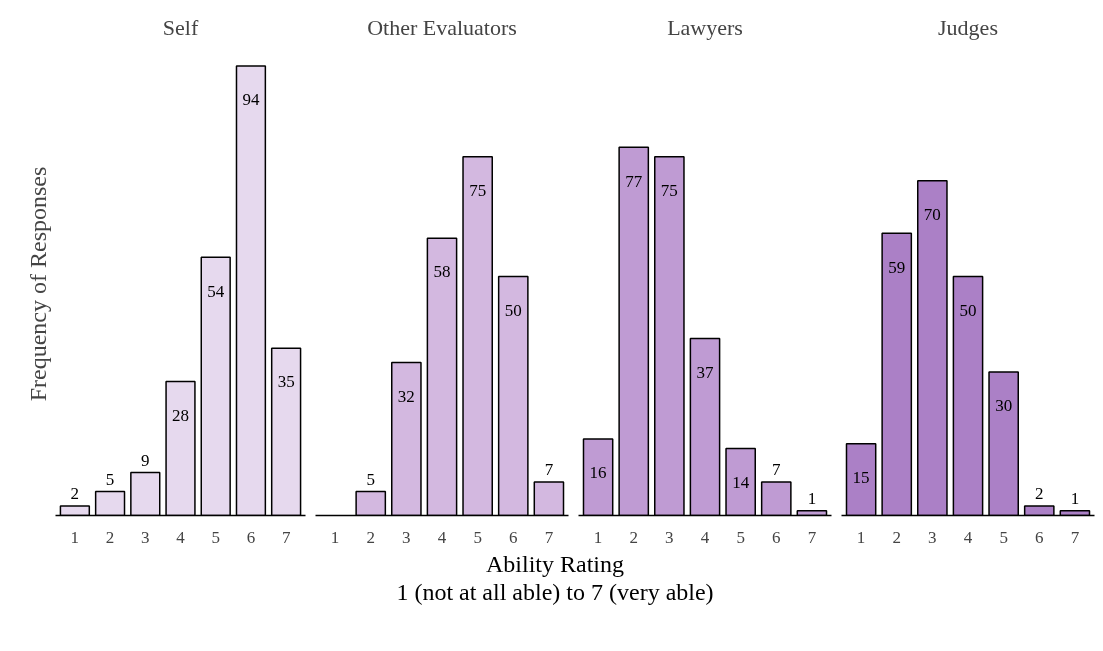 The height and width of the screenshot is (651, 1103). I want to click on data-label: 37, so click(705, 372).